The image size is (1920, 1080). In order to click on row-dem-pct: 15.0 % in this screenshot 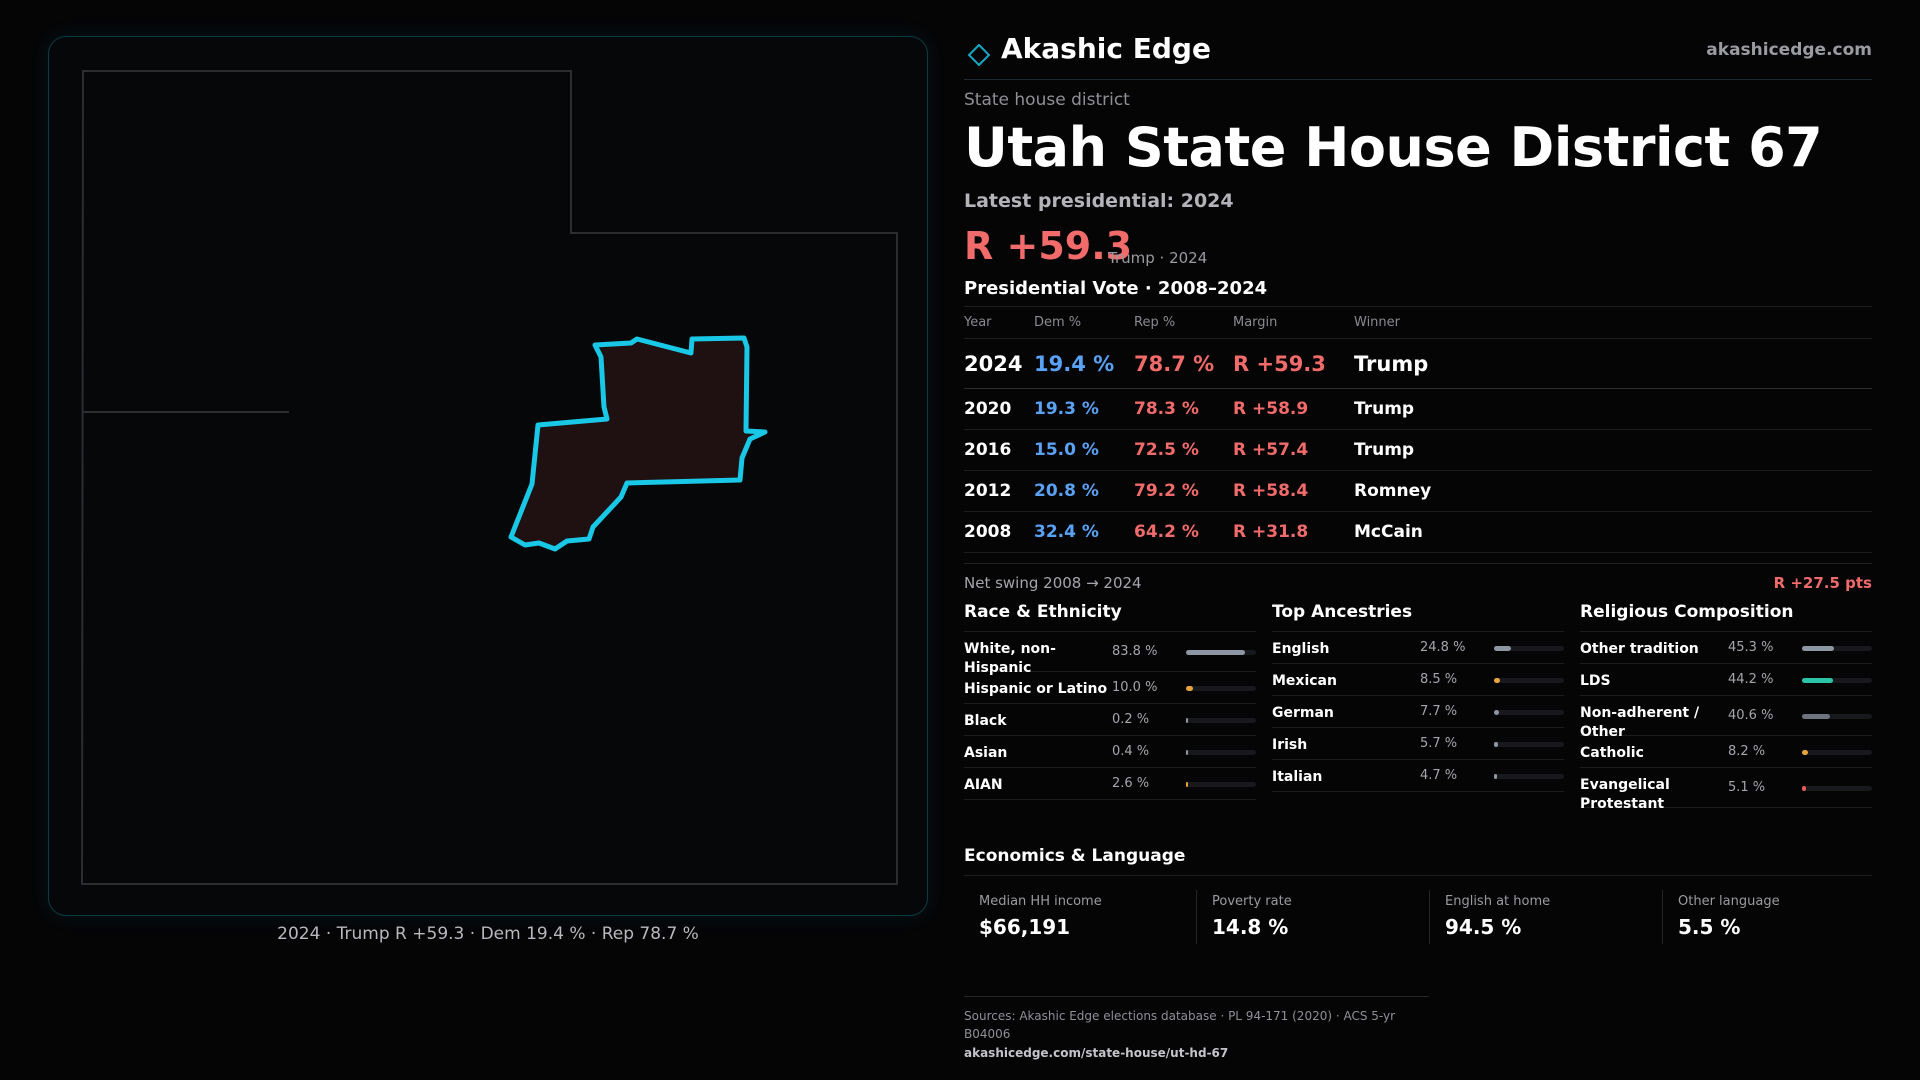, I will do `click(1066, 450)`.